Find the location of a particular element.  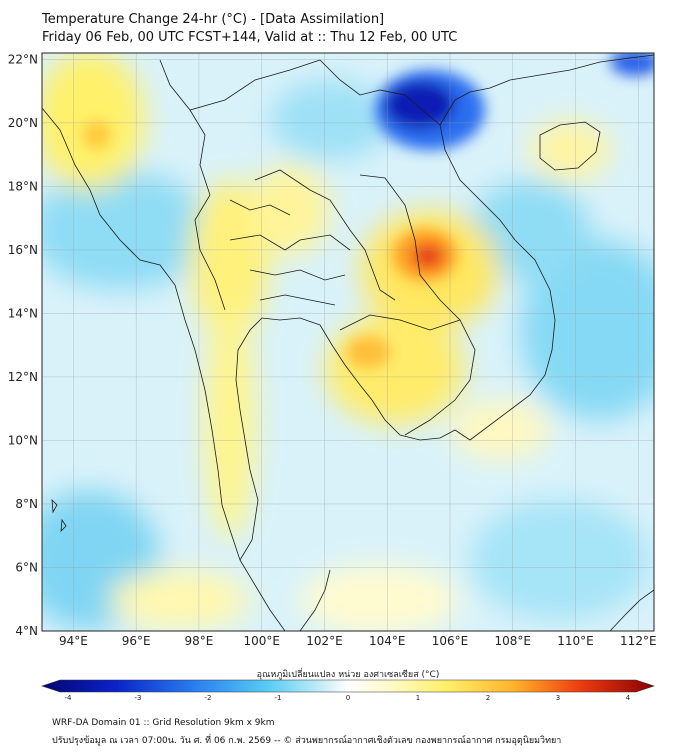

lon-tick-label: 102°E is located at coordinates (324, 641).